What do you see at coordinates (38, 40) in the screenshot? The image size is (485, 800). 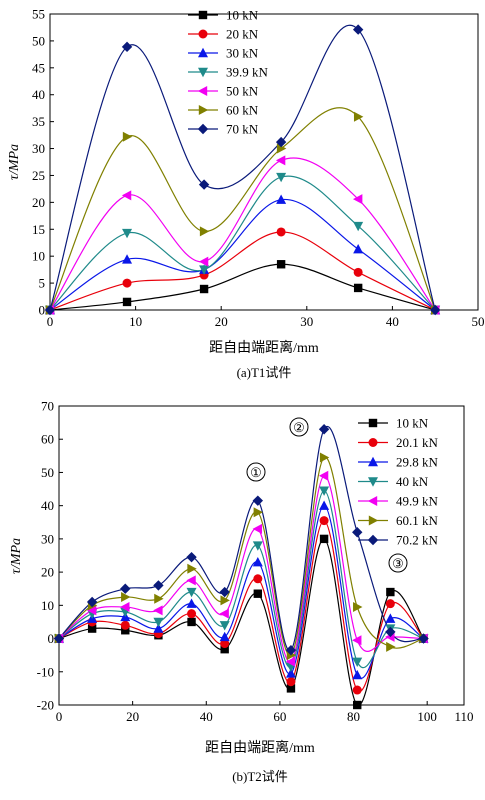 I see `y-tick-label: 50` at bounding box center [38, 40].